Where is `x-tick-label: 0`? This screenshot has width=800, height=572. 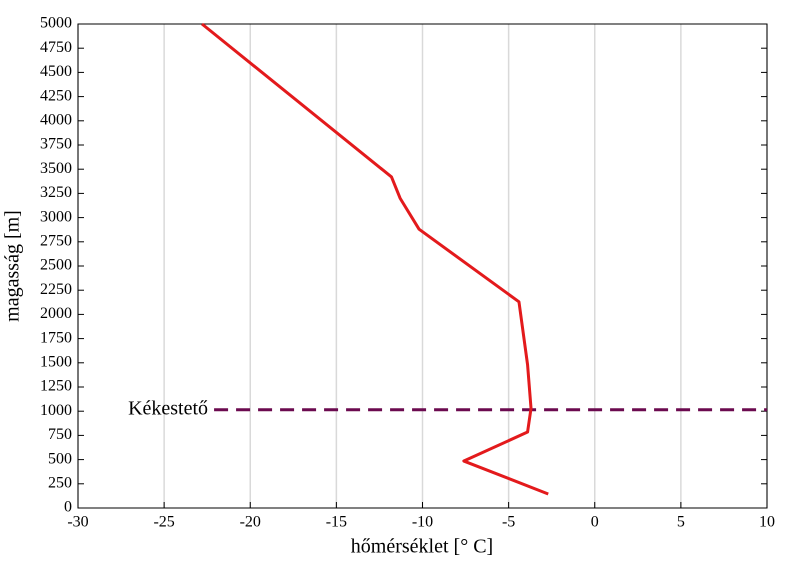 x-tick-label: 0 is located at coordinates (595, 522).